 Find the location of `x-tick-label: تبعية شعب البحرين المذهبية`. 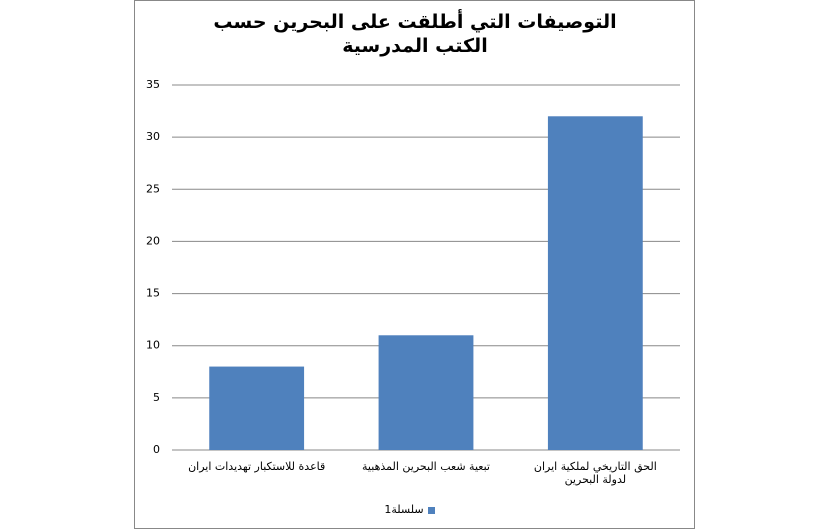

x-tick-label: تبعية شعب البحرين المذهبية is located at coordinates (426, 466).